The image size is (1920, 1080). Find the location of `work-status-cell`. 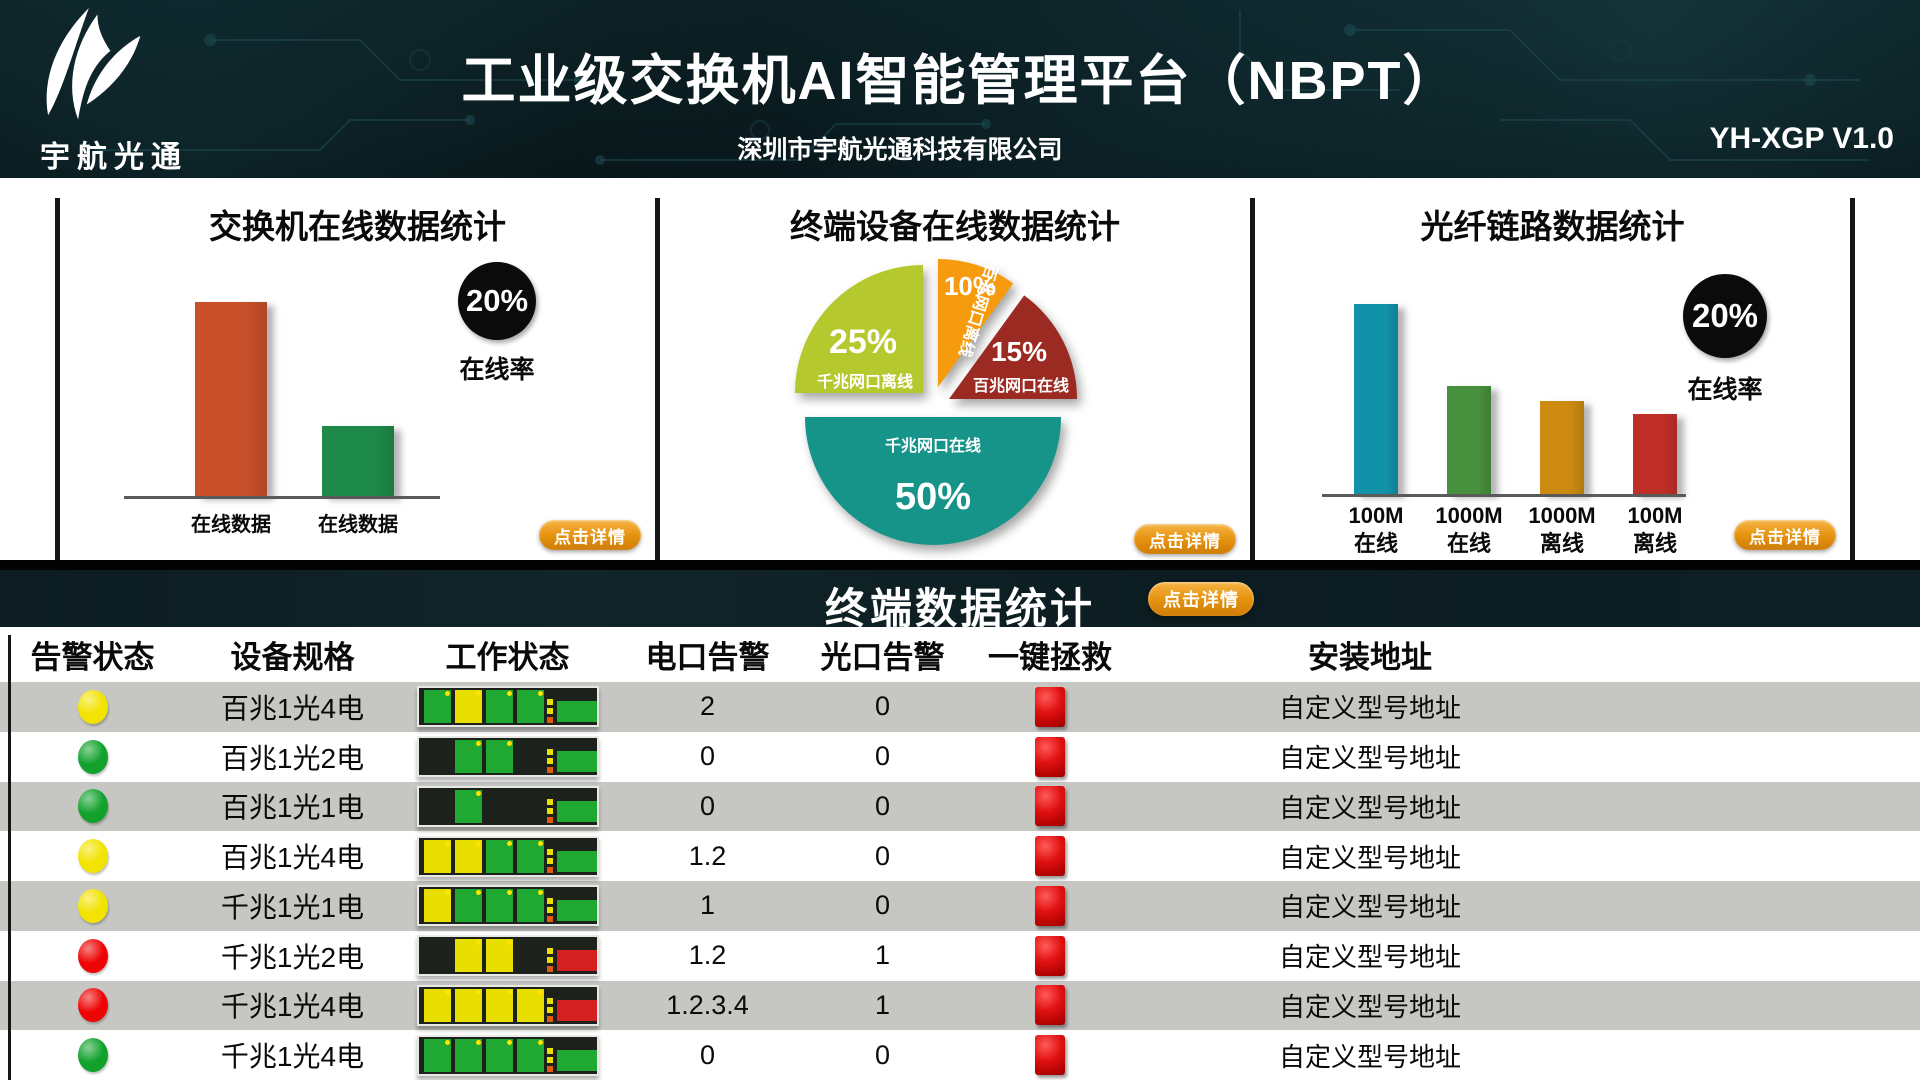

work-status-cell is located at coordinates (507, 956).